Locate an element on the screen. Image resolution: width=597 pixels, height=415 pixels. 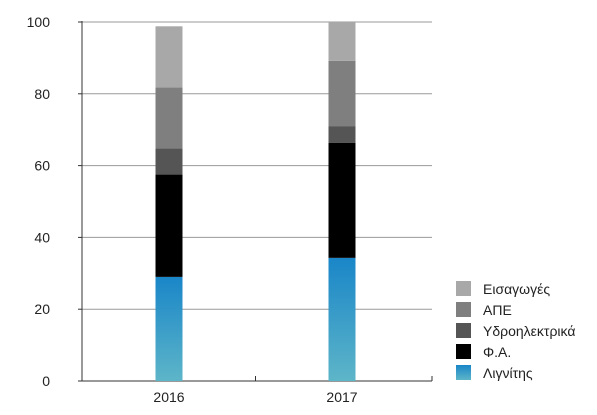
legend-label: Υδροηλεκτρικά is located at coordinates (529, 331).